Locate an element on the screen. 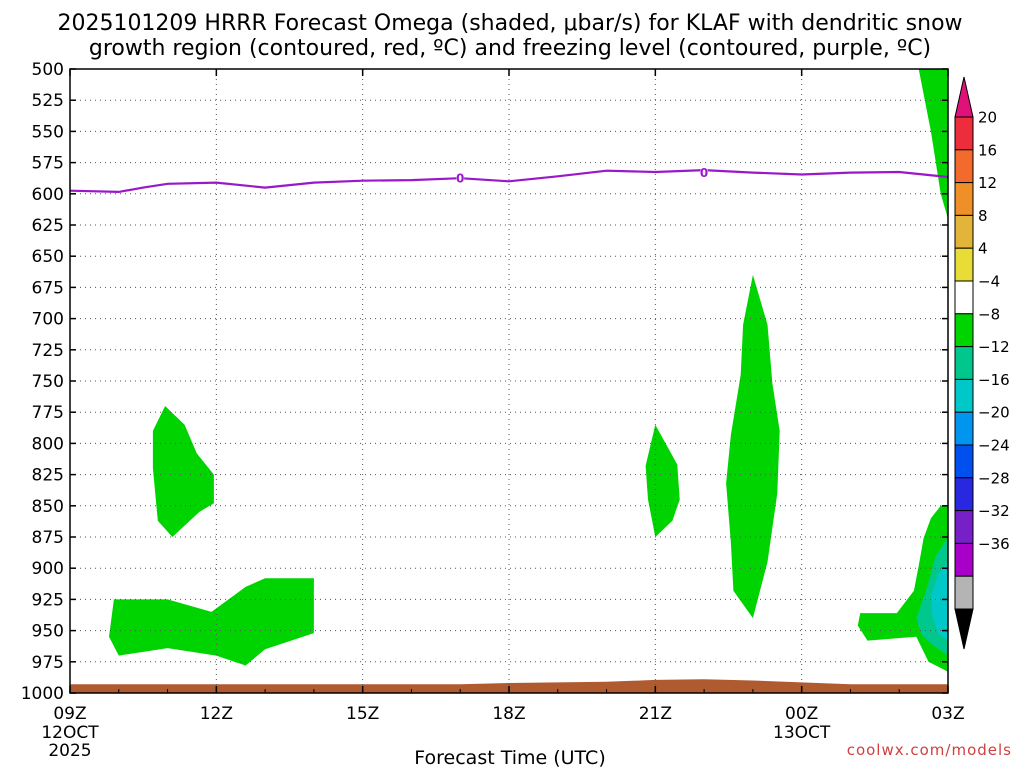 The height and width of the screenshot is (768, 1024). y-tick-label-975: 975 is located at coordinates (48, 663).